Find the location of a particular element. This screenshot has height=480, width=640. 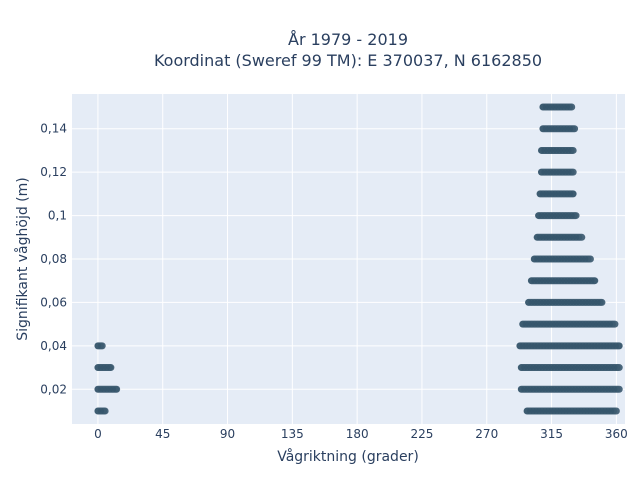

x-tick-label: 180 is located at coordinates (357, 434).